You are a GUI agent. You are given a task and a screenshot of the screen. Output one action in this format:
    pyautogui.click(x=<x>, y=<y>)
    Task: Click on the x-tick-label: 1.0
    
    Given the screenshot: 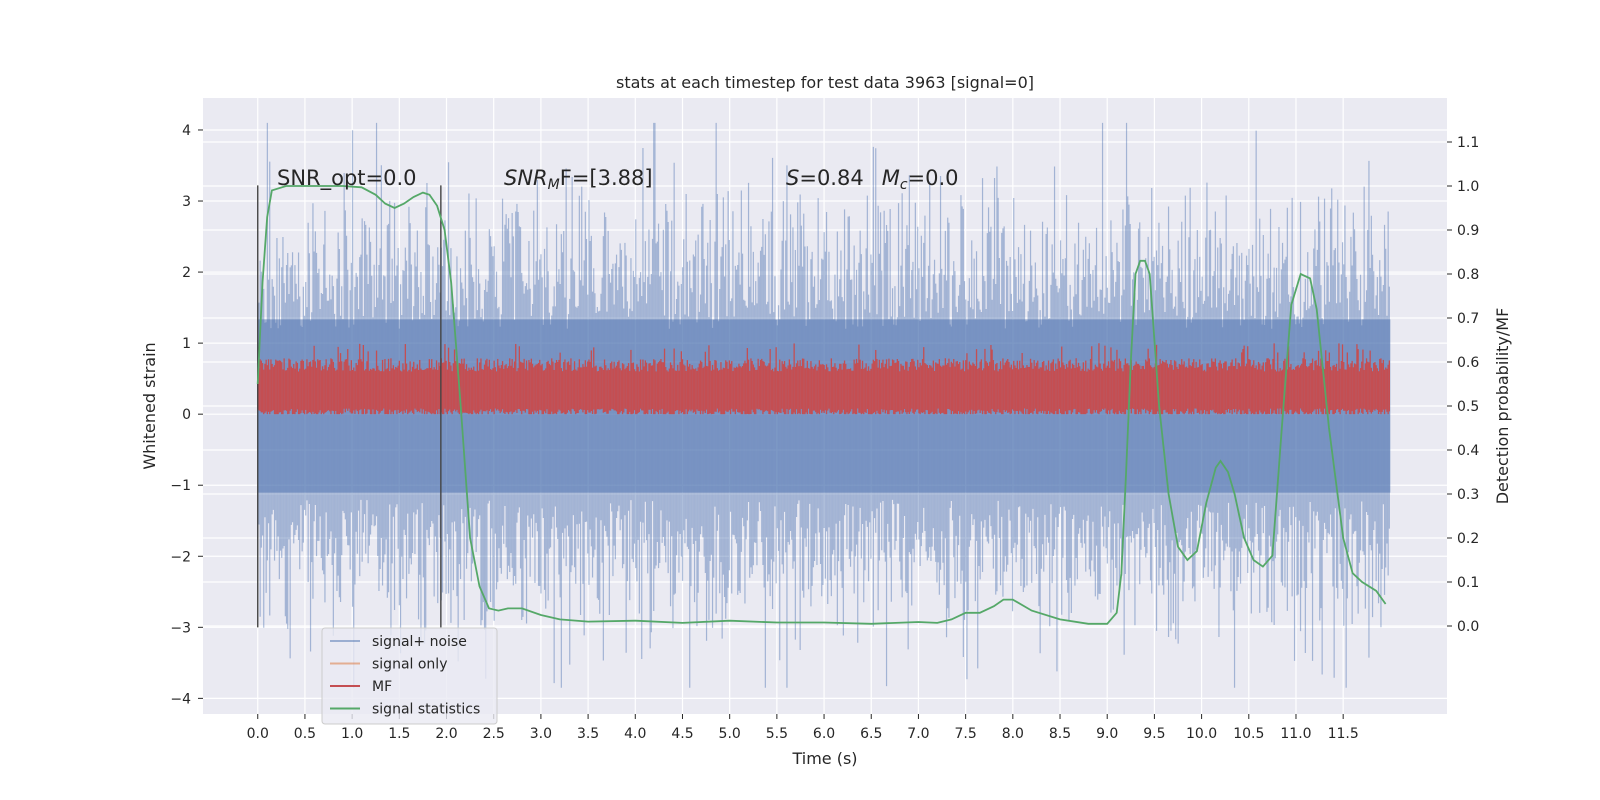 What is the action you would take?
    pyautogui.click(x=352, y=734)
    